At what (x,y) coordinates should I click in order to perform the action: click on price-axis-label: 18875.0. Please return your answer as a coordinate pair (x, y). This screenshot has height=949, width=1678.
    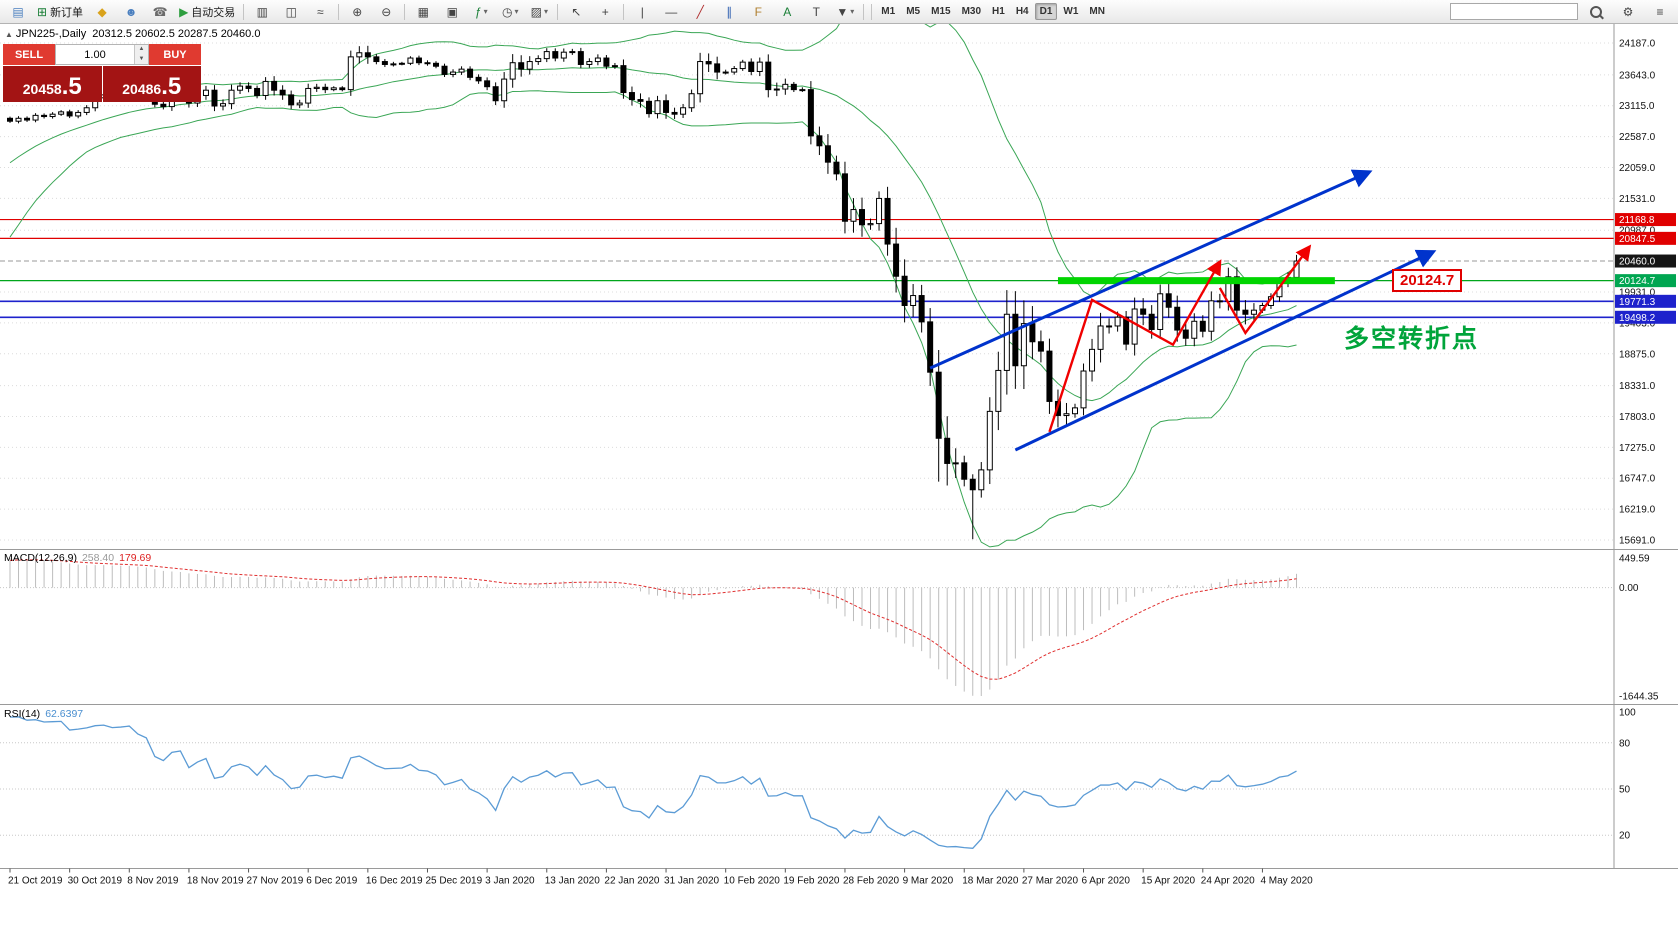
    Looking at the image, I should click on (1637, 354).